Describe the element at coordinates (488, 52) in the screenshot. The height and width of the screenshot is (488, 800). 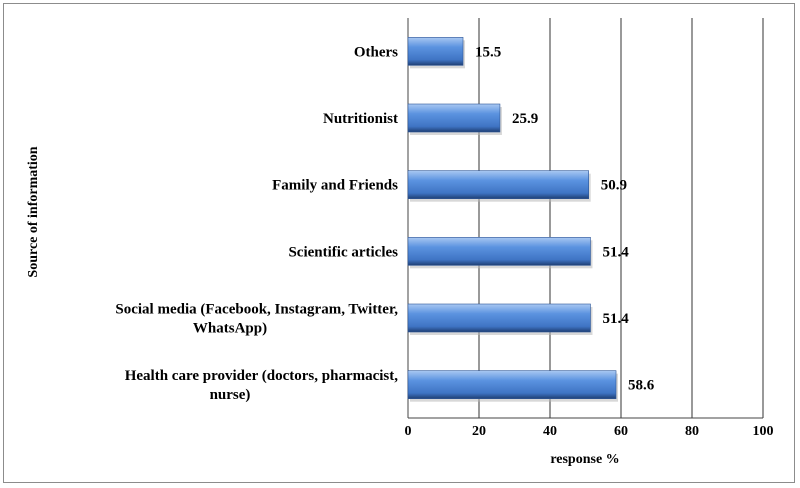
I see `bar-value-label: 15.5` at that location.